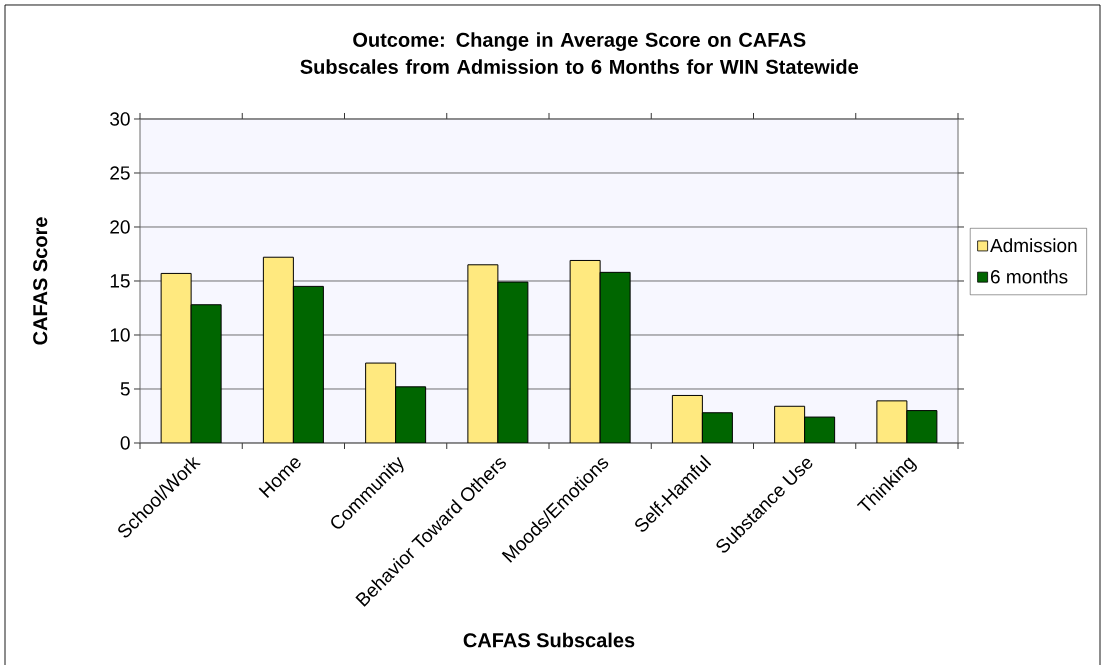  I want to click on legend-label: 6 months, so click(1029, 276).